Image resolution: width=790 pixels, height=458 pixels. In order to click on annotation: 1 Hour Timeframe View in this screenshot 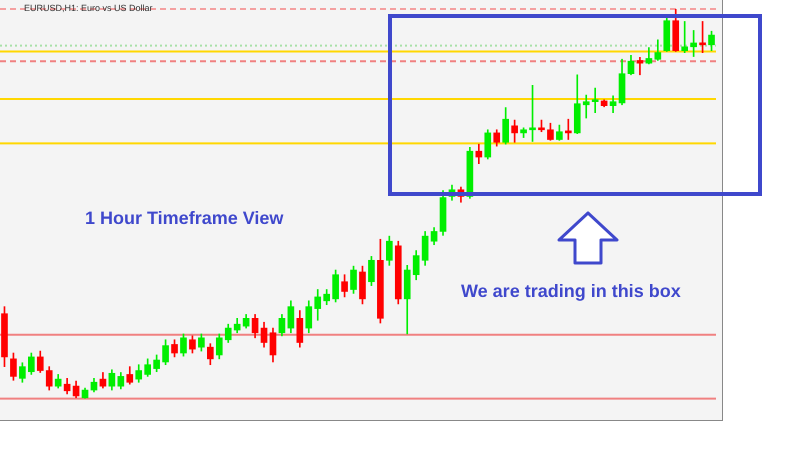, I will do `click(184, 218)`.